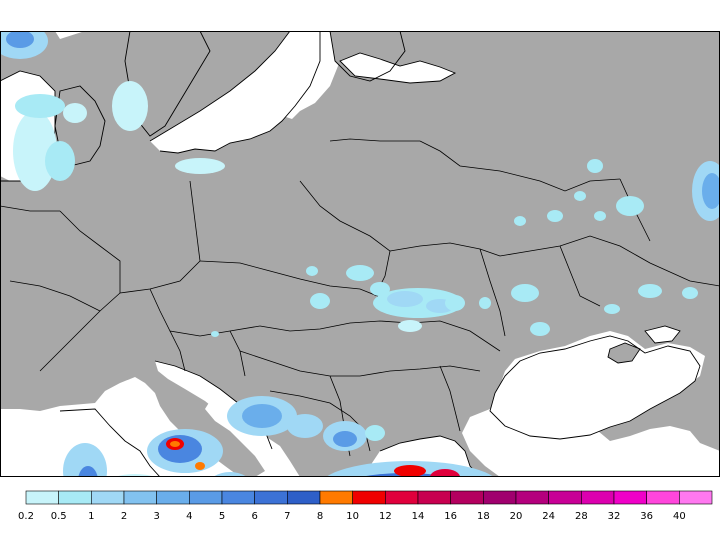 The width and height of the screenshot is (720, 540). I want to click on legend-label: 32, so click(614, 516).